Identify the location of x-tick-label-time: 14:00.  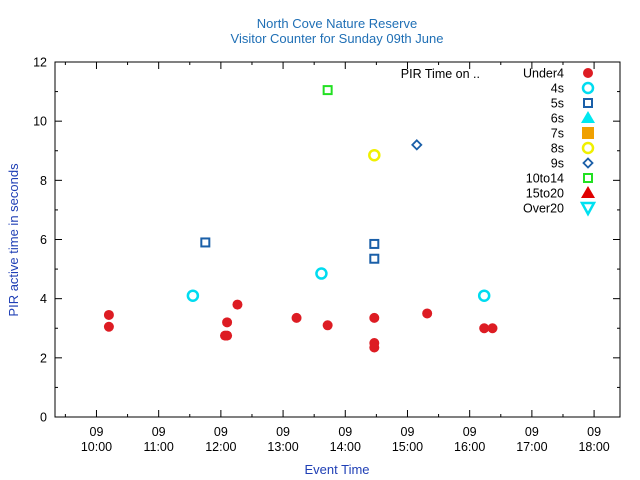
(345, 447).